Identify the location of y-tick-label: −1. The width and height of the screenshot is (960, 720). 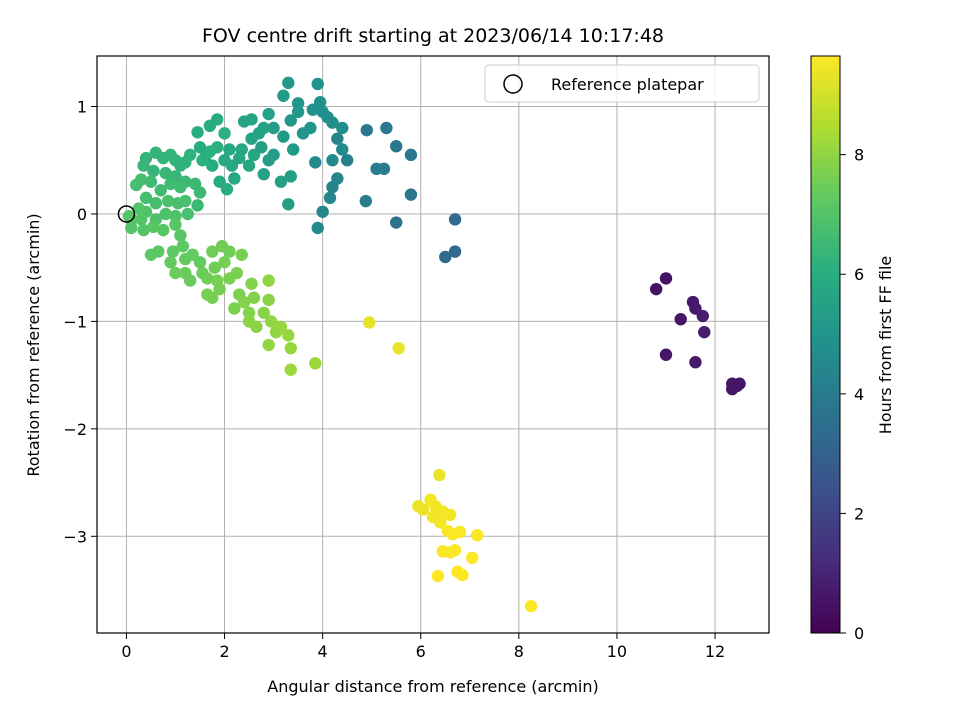
(75, 321).